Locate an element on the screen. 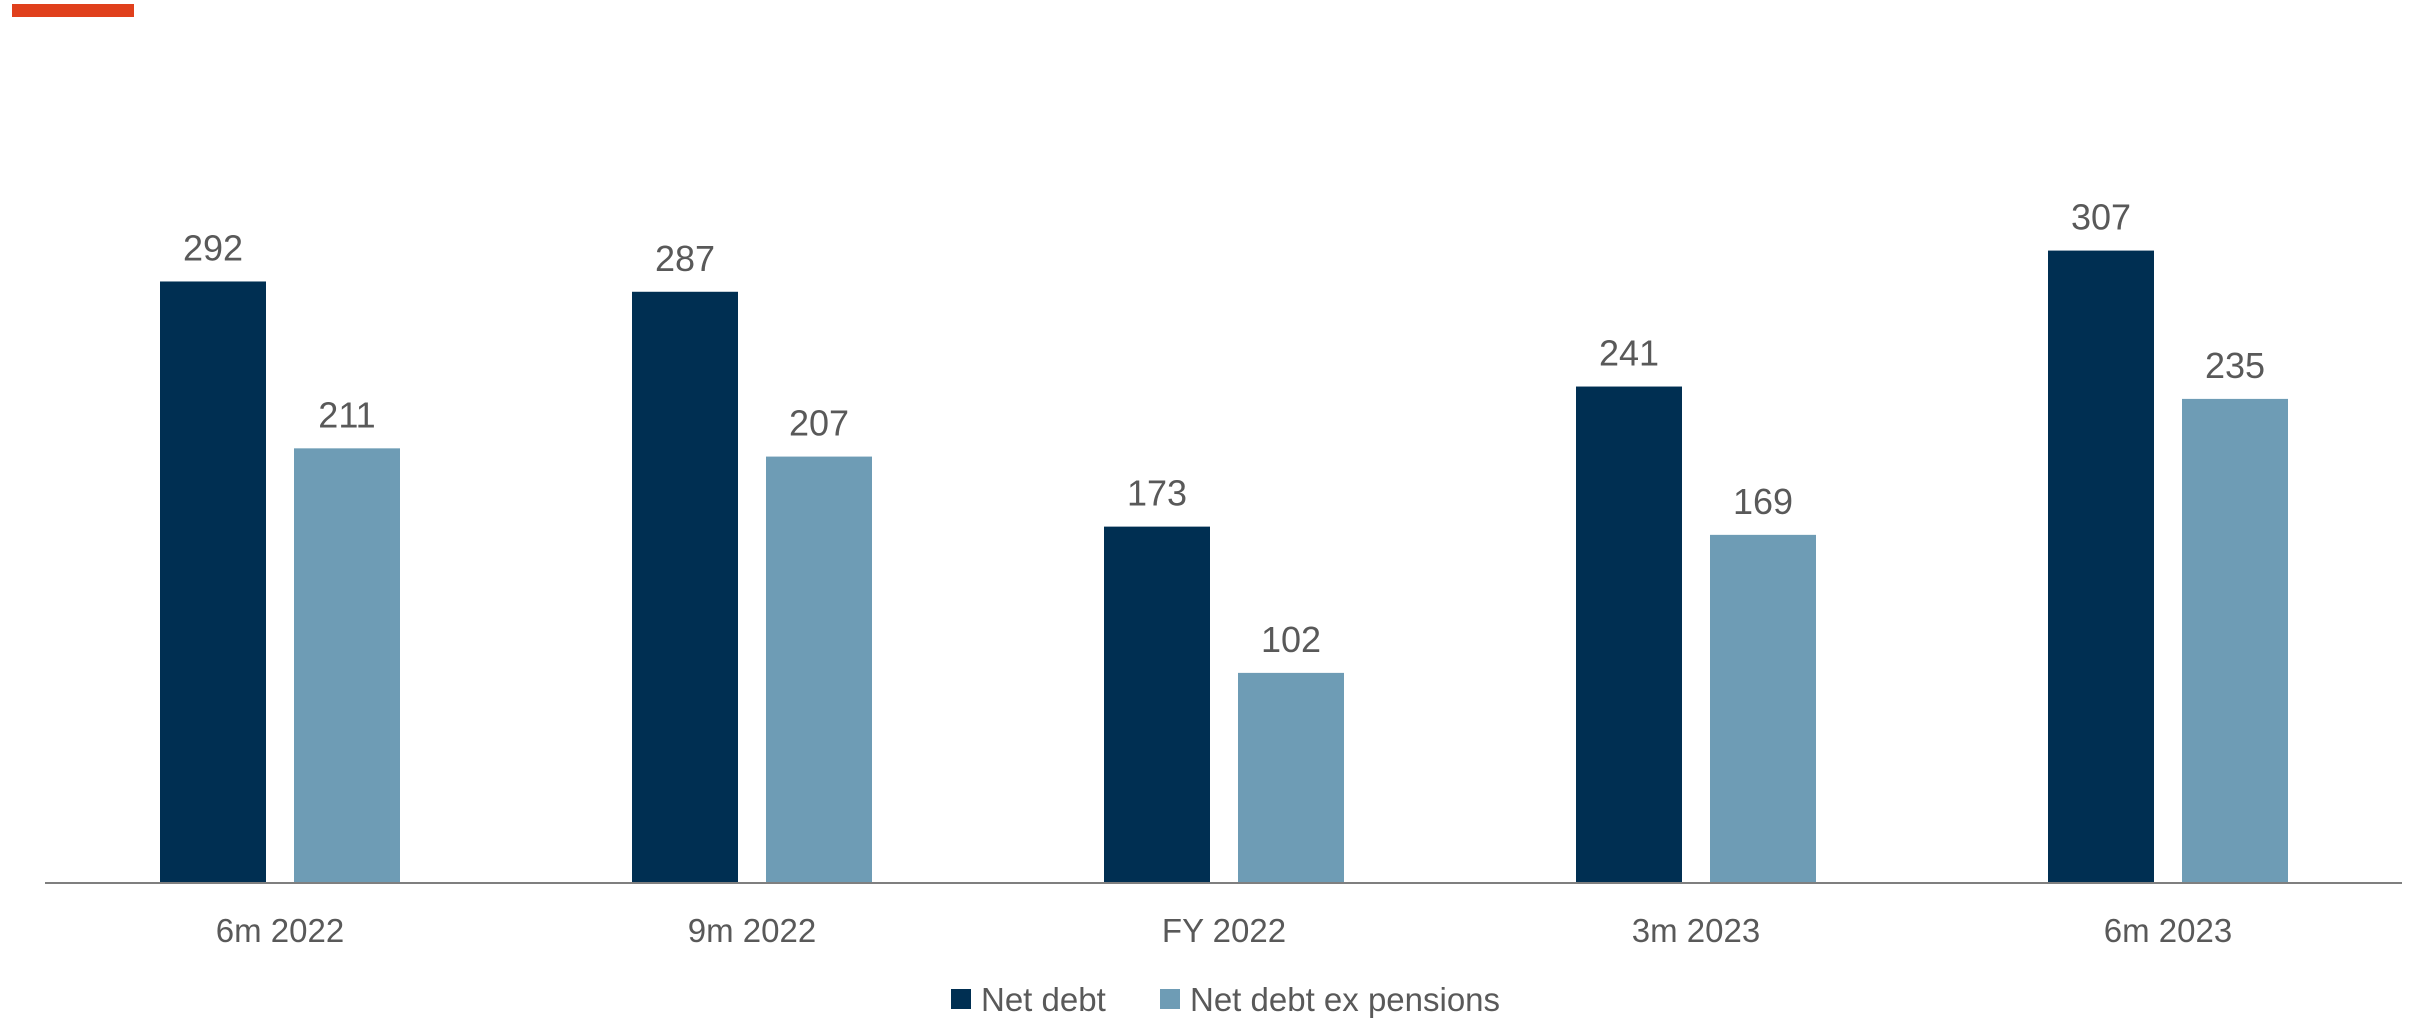  value-label-net-debt-ex-pensions-fy-2022: 102 is located at coordinates (1291, 639).